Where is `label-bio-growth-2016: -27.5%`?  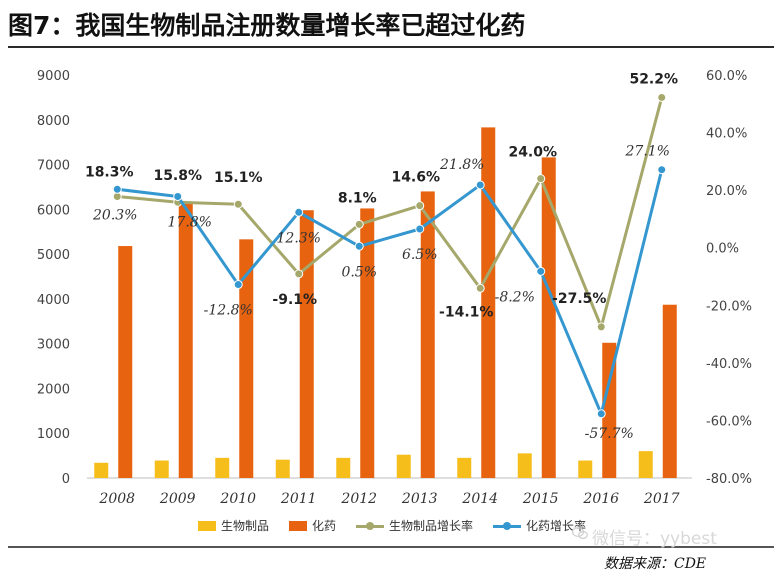 label-bio-growth-2016: -27.5% is located at coordinates (579, 299).